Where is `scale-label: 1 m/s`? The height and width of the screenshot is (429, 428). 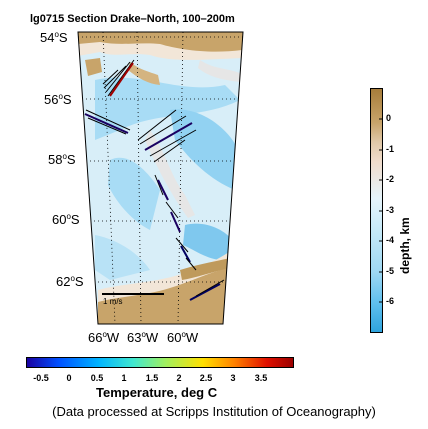 scale-label: 1 m/s is located at coordinates (113, 301).